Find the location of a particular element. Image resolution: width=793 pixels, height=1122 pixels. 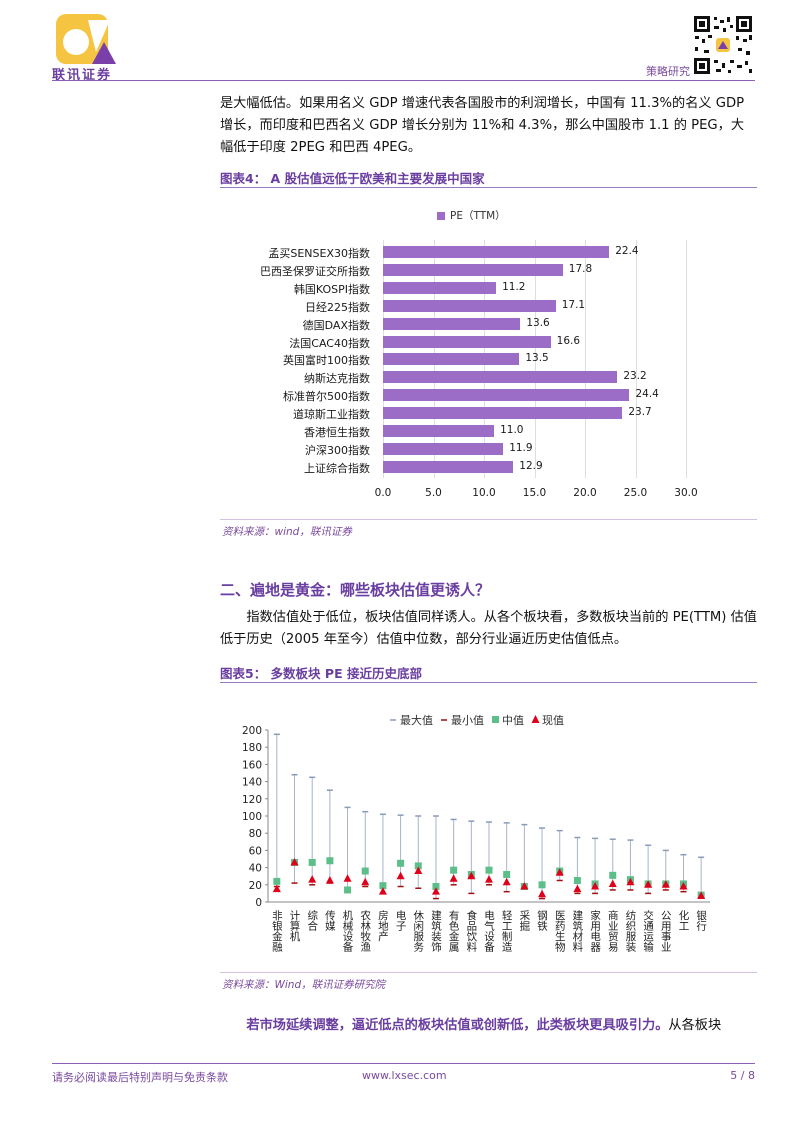

legend-label: PE（TTM） is located at coordinates (478, 216).